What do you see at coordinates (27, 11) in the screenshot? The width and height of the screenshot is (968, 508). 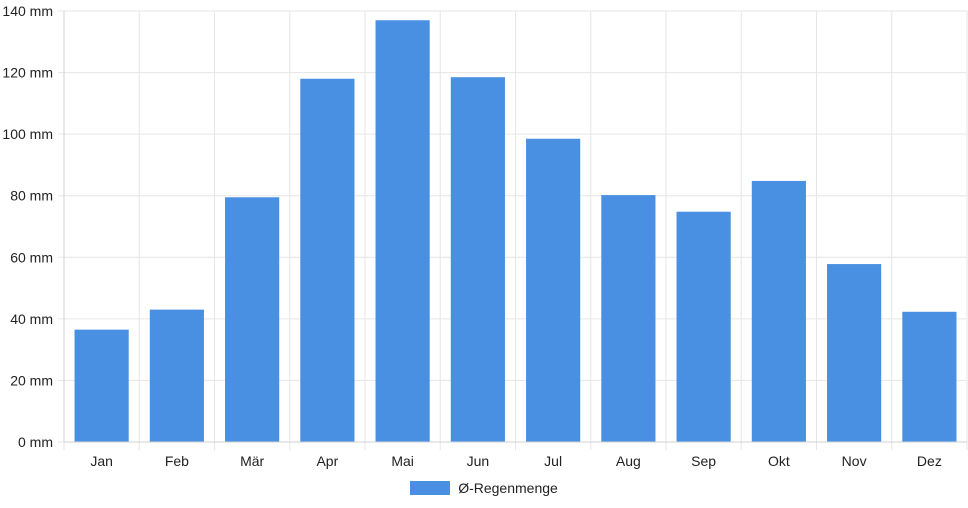 I see `y-tick-label: 140 mm` at bounding box center [27, 11].